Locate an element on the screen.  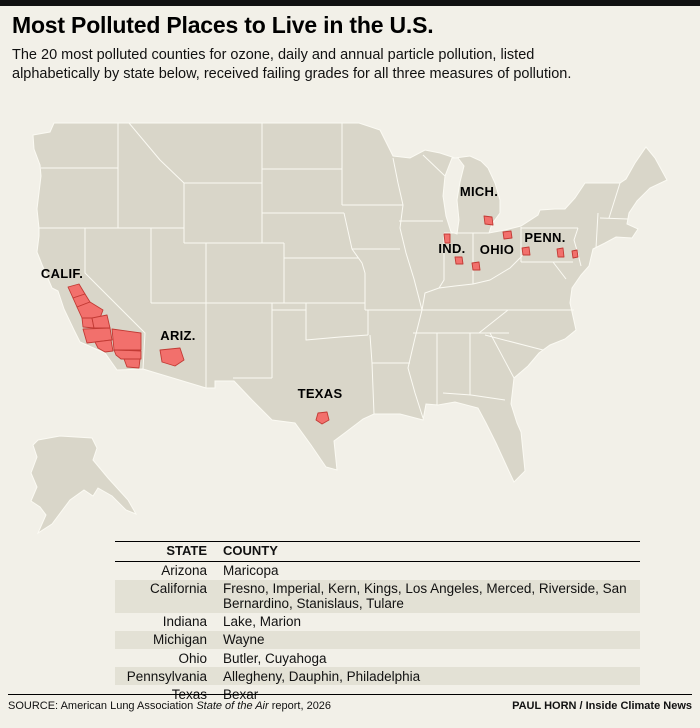
map-label-ind: IND. is located at coordinates (451, 248).